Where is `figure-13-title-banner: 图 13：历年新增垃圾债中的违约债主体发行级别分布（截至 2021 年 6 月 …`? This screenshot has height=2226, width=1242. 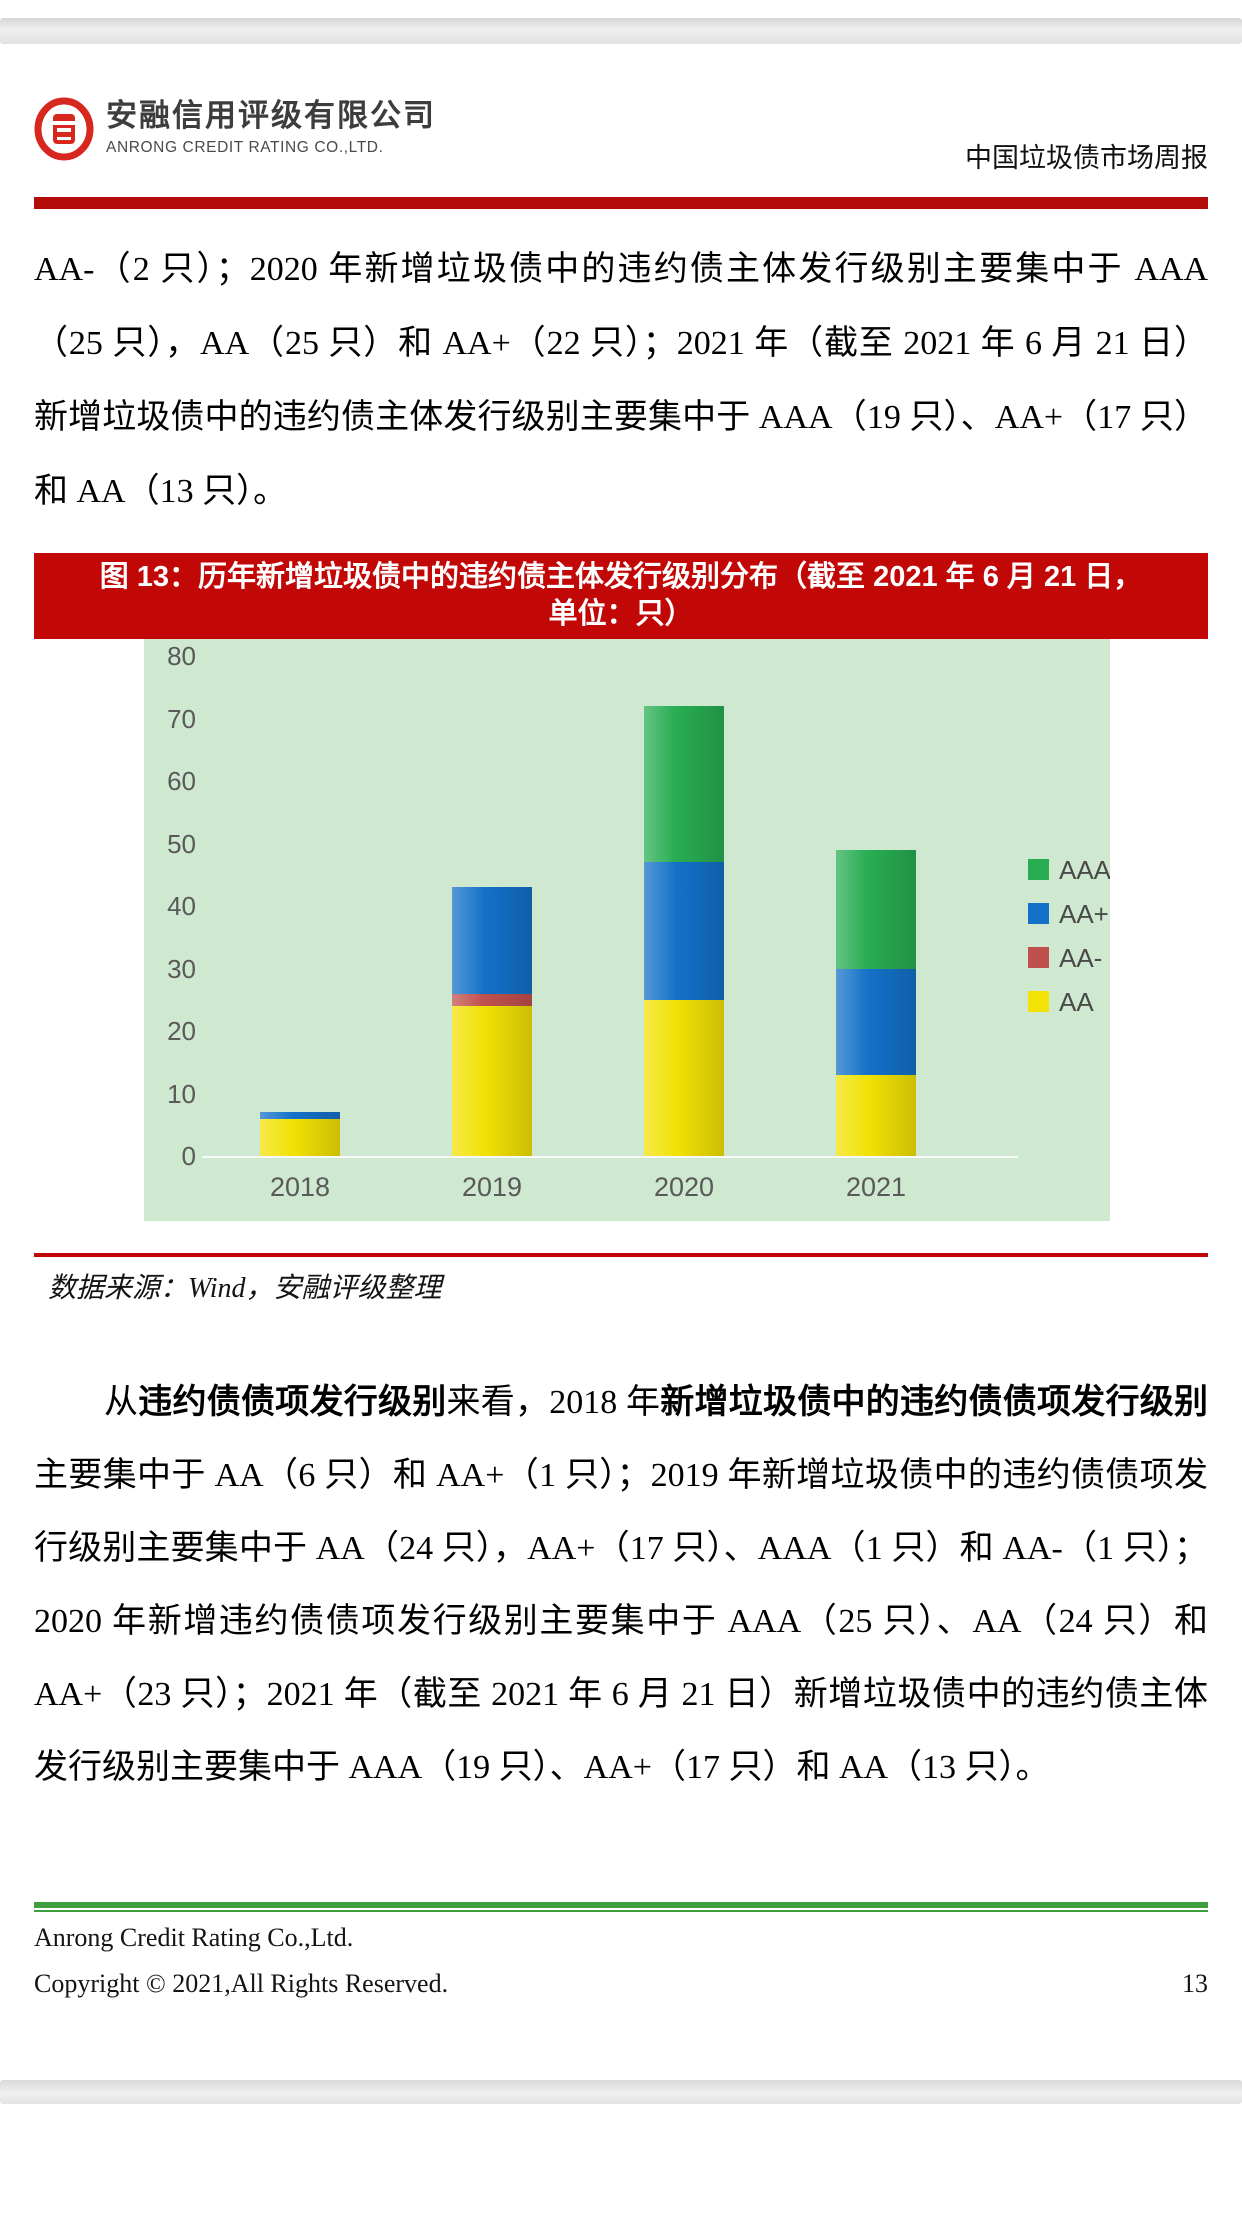 figure-13-title-banner: 图 13：历年新增垃圾债中的违约债主体发行级别分布（截至 2021 年 6 月 … is located at coordinates (621, 596).